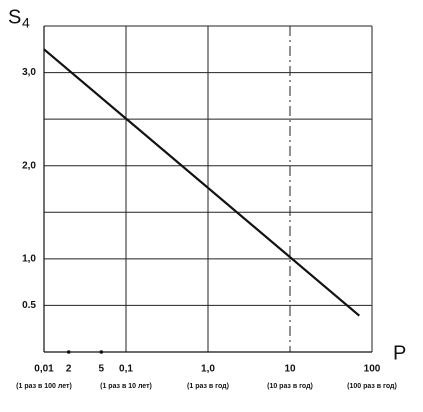 Image resolution: width=423 pixels, height=412 pixels. Describe the element at coordinates (372, 386) in the screenshot. I see `x-note: (100 раз в год)` at that location.